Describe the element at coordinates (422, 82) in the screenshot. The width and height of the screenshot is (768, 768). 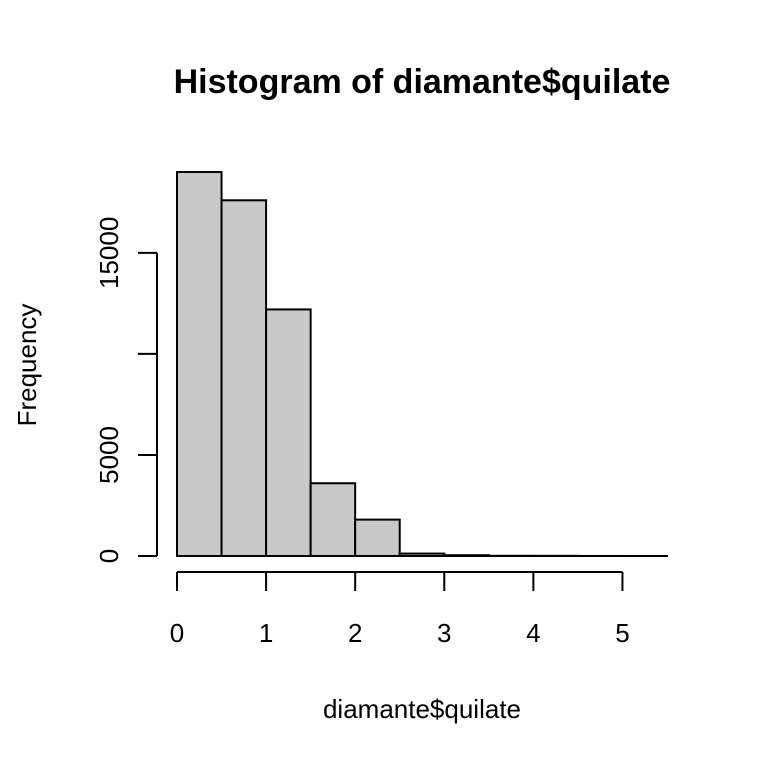
I see `chart-title: Histogram of diamante$quilate` at that location.